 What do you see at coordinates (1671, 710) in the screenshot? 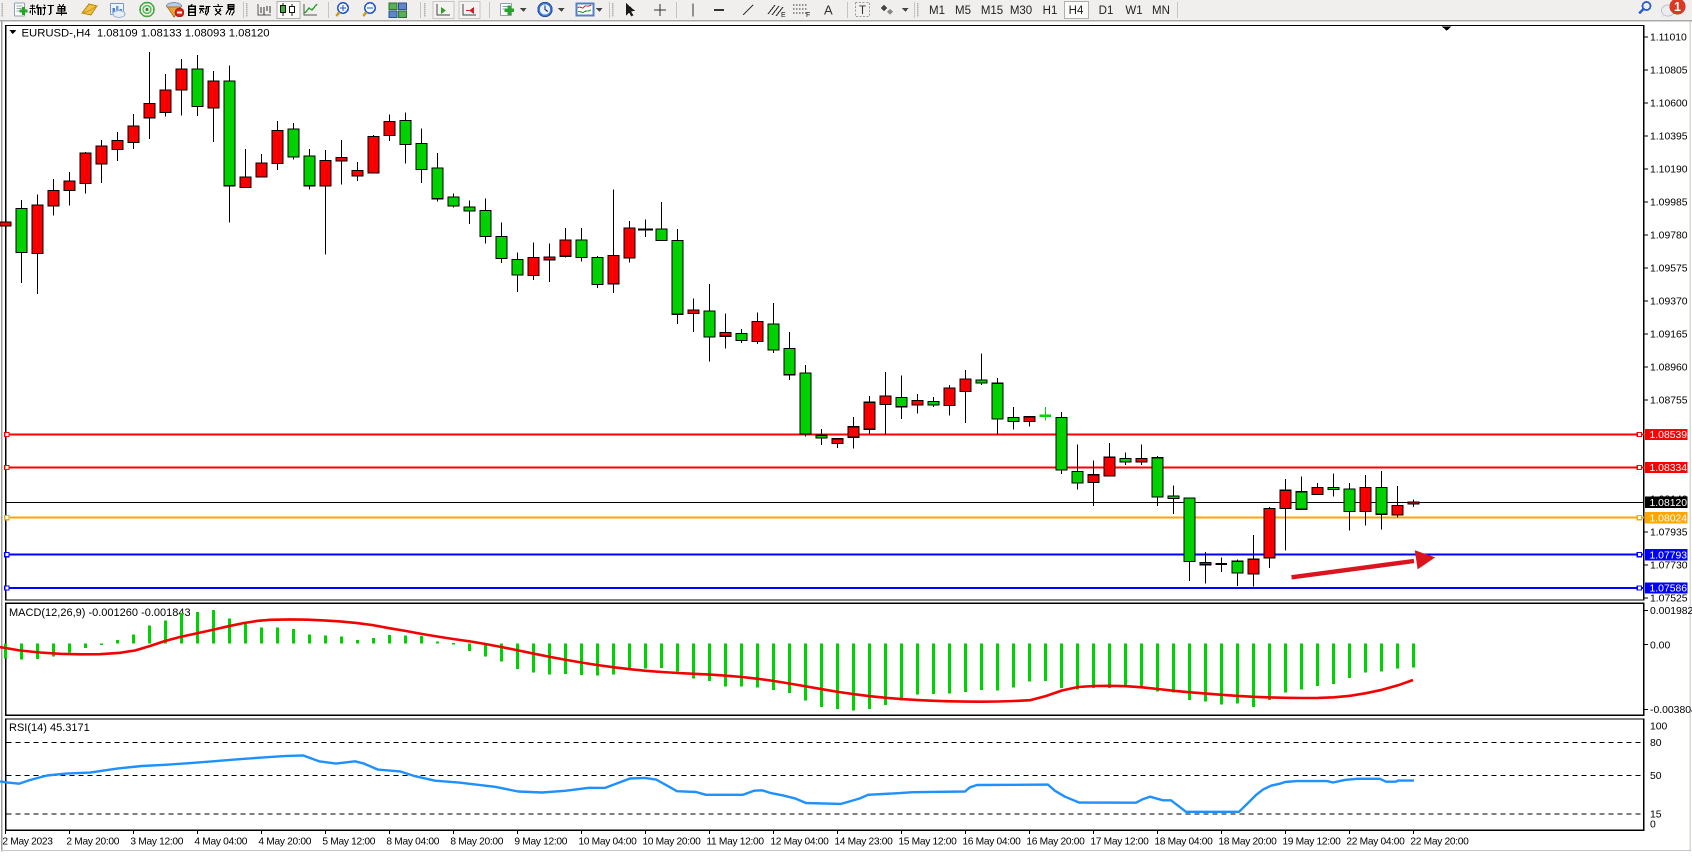
I see `svg-text: -0.003804` at bounding box center [1671, 710].